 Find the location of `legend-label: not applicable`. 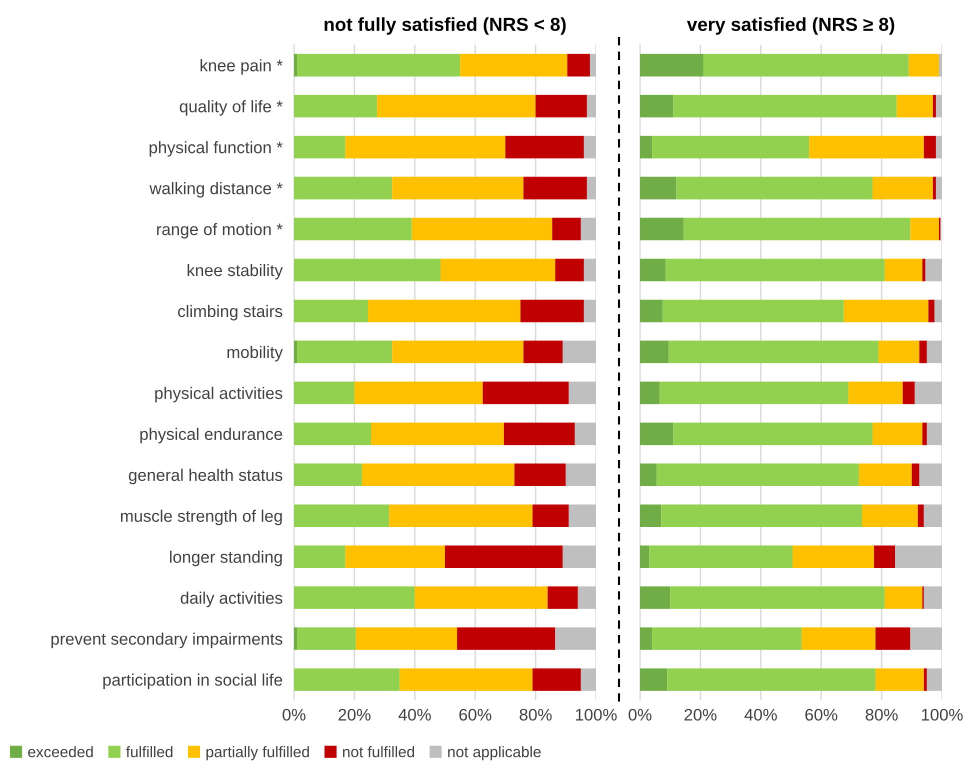

legend-label: not applicable is located at coordinates (494, 753).